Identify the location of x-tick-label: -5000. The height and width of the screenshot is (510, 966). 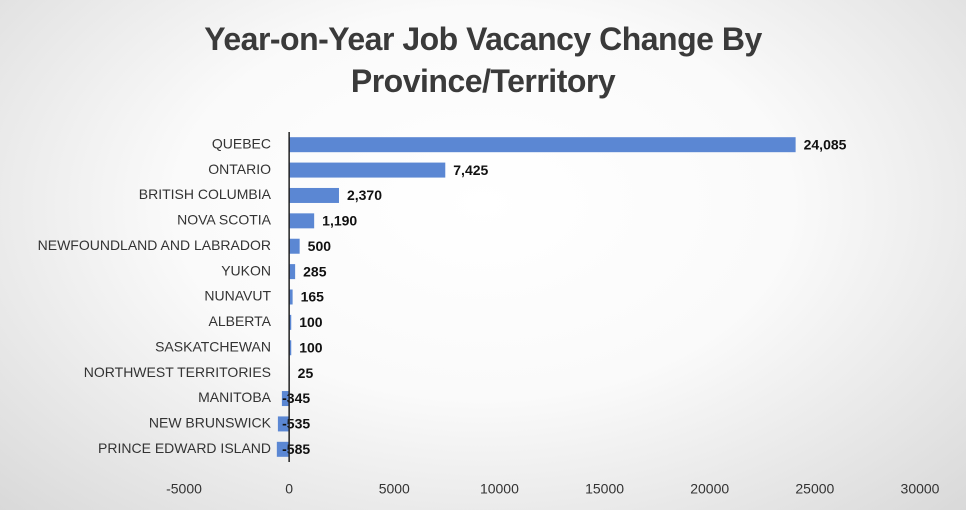
(184, 489).